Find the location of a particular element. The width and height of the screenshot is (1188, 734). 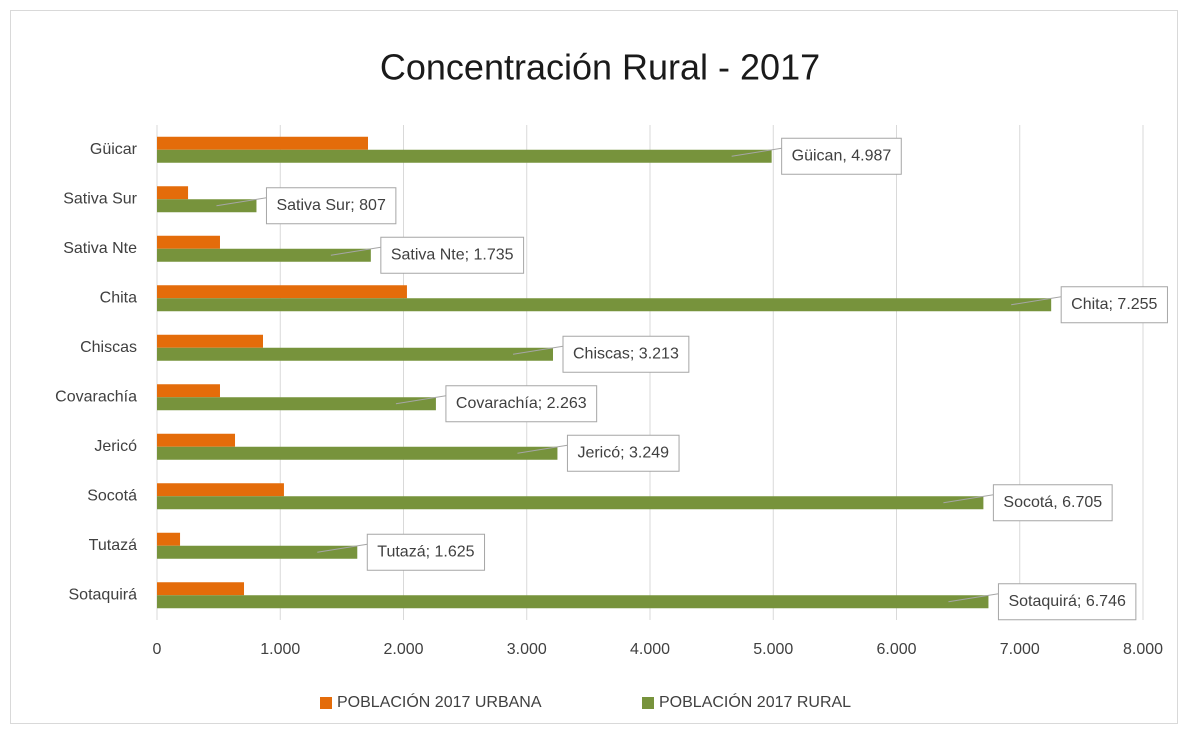

x-tick-label: 6.000 is located at coordinates (896, 649).